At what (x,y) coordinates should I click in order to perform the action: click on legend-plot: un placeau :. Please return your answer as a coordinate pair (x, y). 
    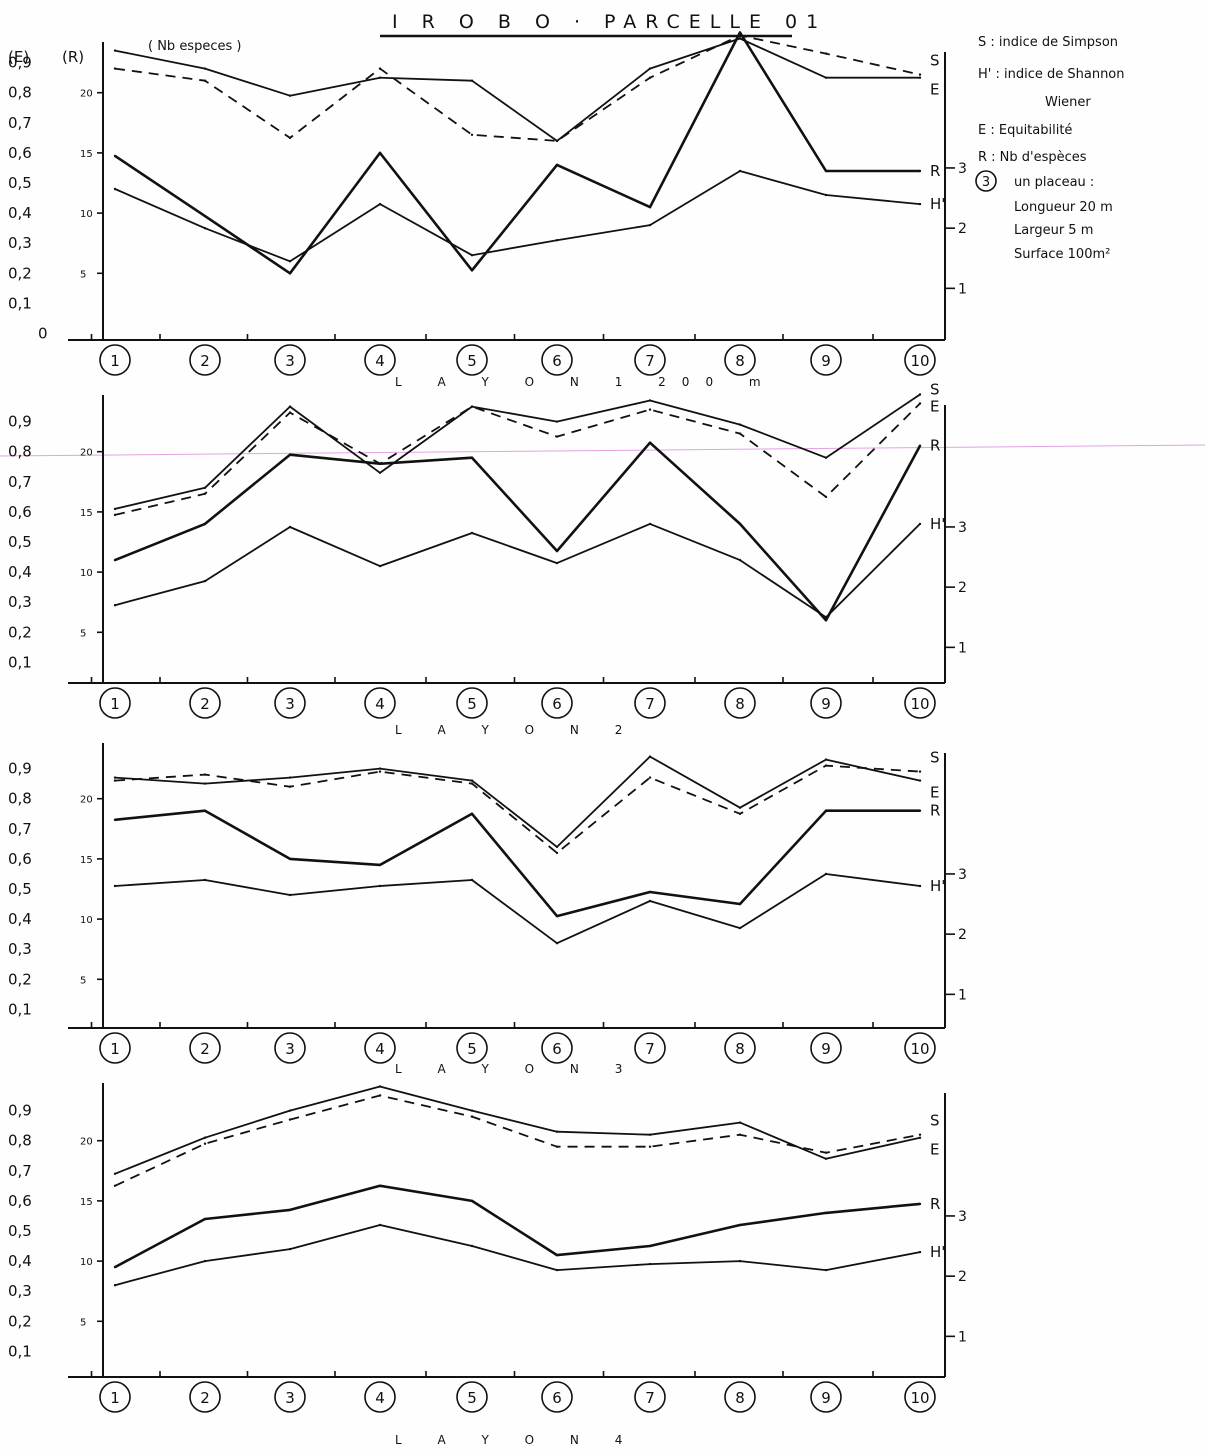
    Looking at the image, I should click on (1054, 182).